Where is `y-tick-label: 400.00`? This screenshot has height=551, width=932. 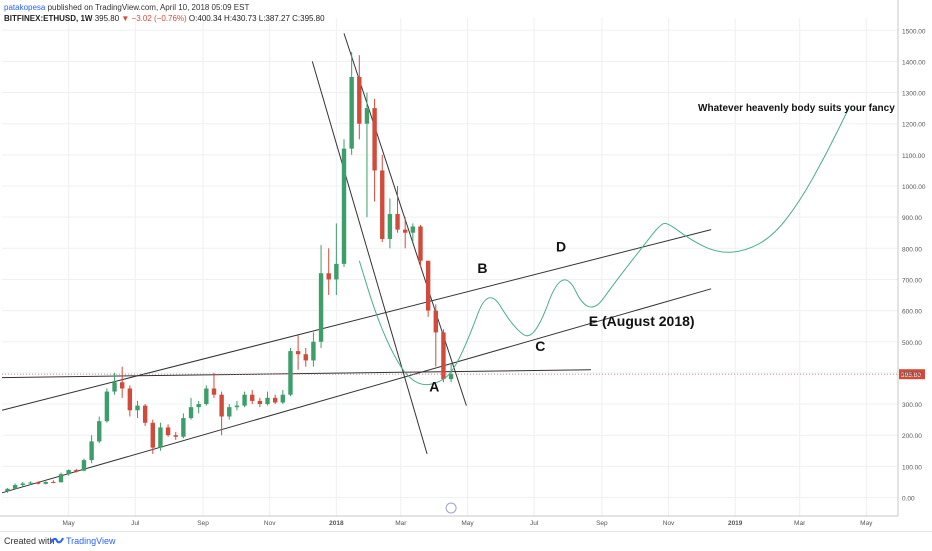 y-tick-label: 400.00 is located at coordinates (912, 374).